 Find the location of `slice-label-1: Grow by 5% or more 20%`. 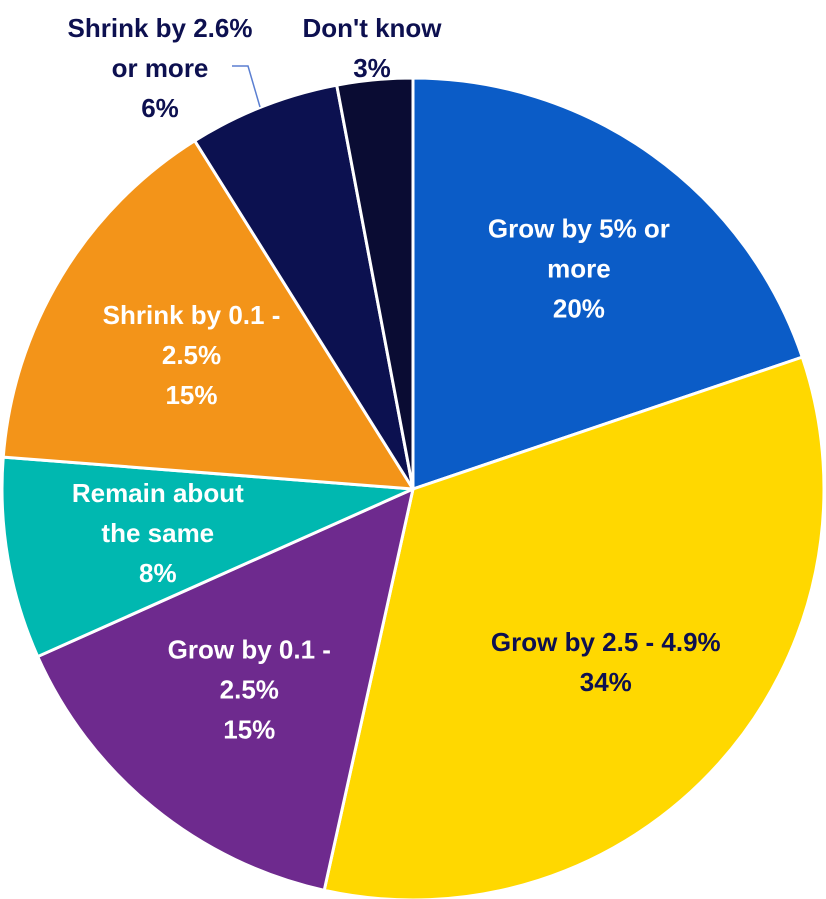

slice-label-1: Grow by 5% or more 20% is located at coordinates (579, 269).